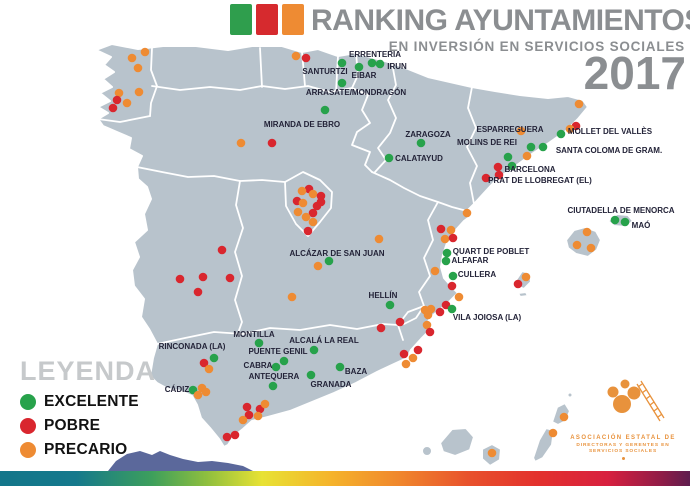  What do you see at coordinates (364, 75) in the screenshot?
I see `city-label: EIBAR` at bounding box center [364, 75].